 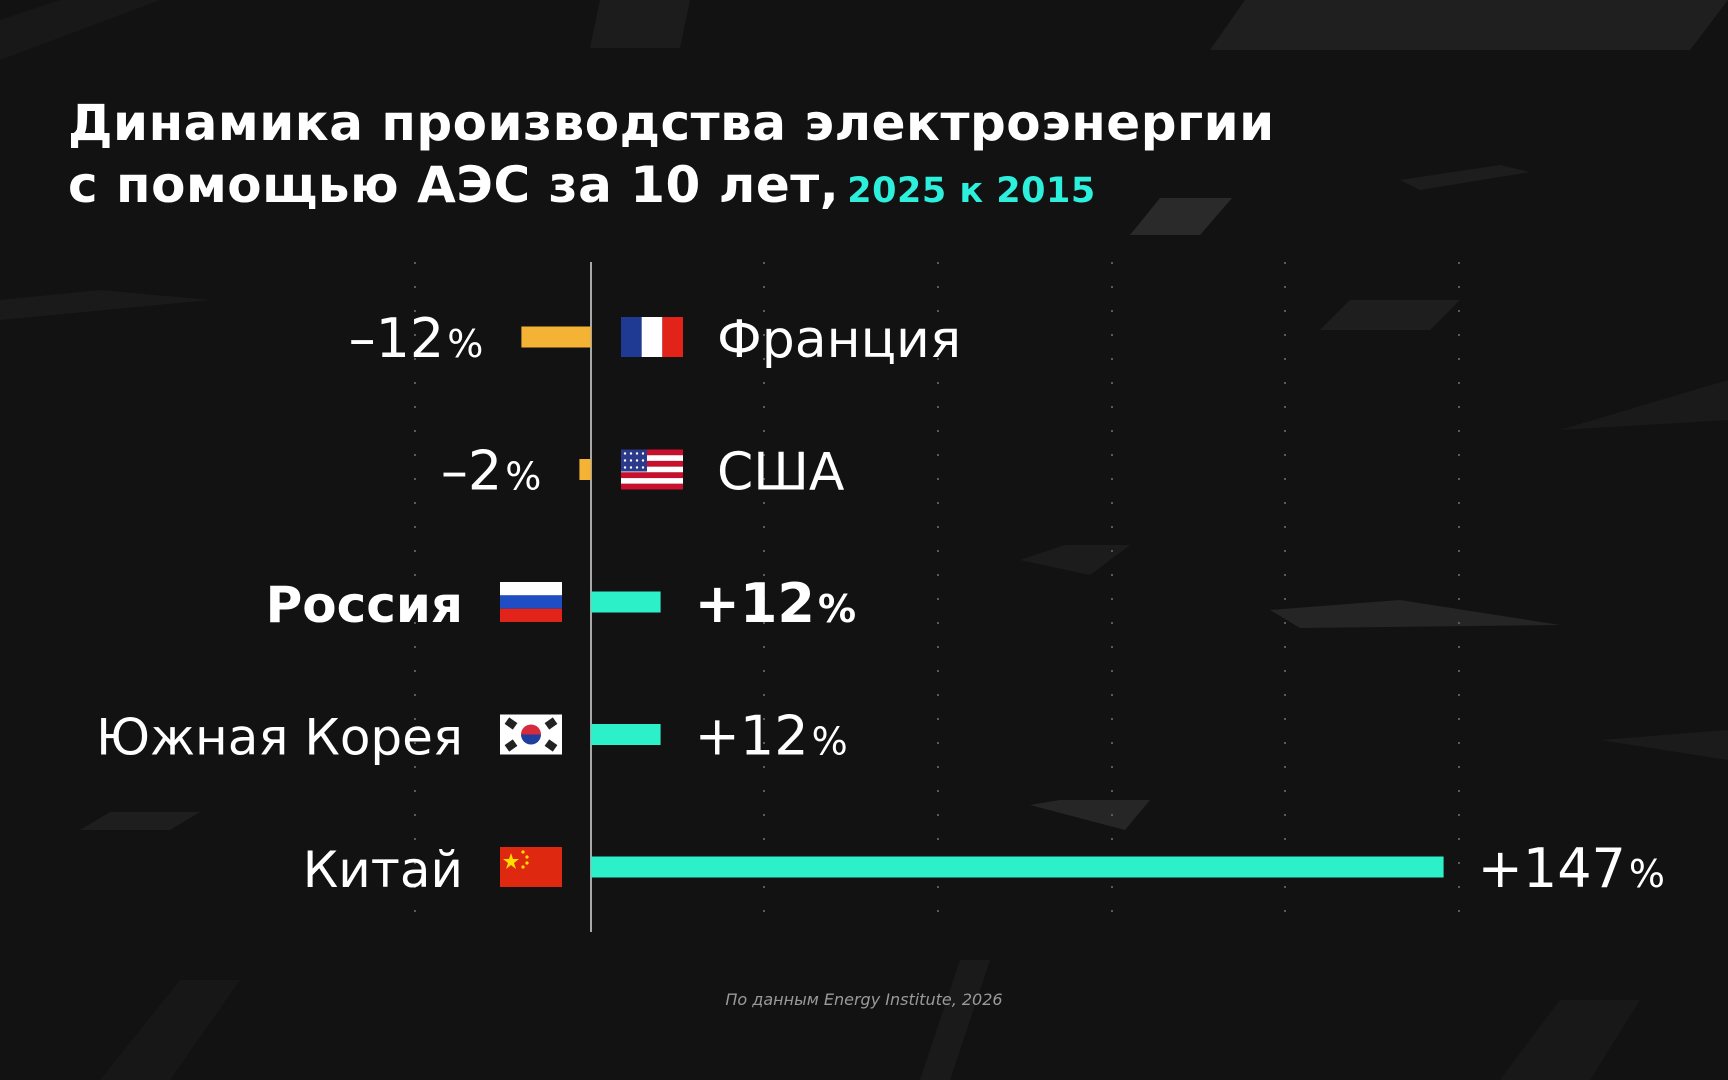 I want to click on flag-usa-icon, so click(x=652, y=469).